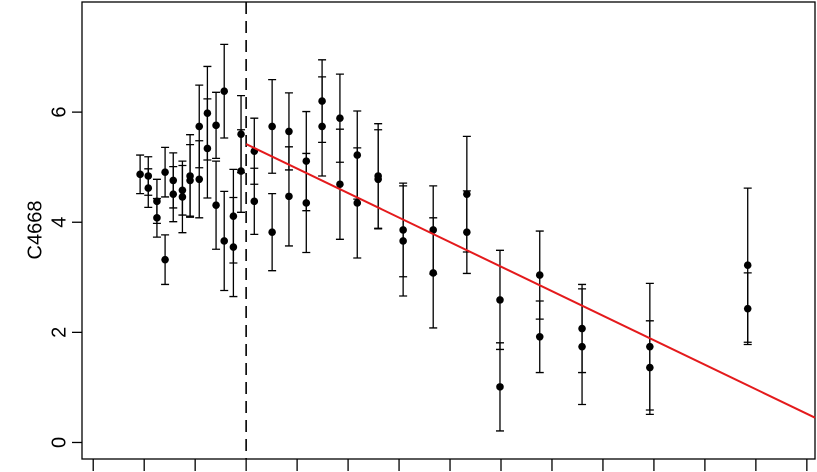 Image resolution: width=817 pixels, height=472 pixels. I want to click on y-axis-label: C4668, so click(35, 230).